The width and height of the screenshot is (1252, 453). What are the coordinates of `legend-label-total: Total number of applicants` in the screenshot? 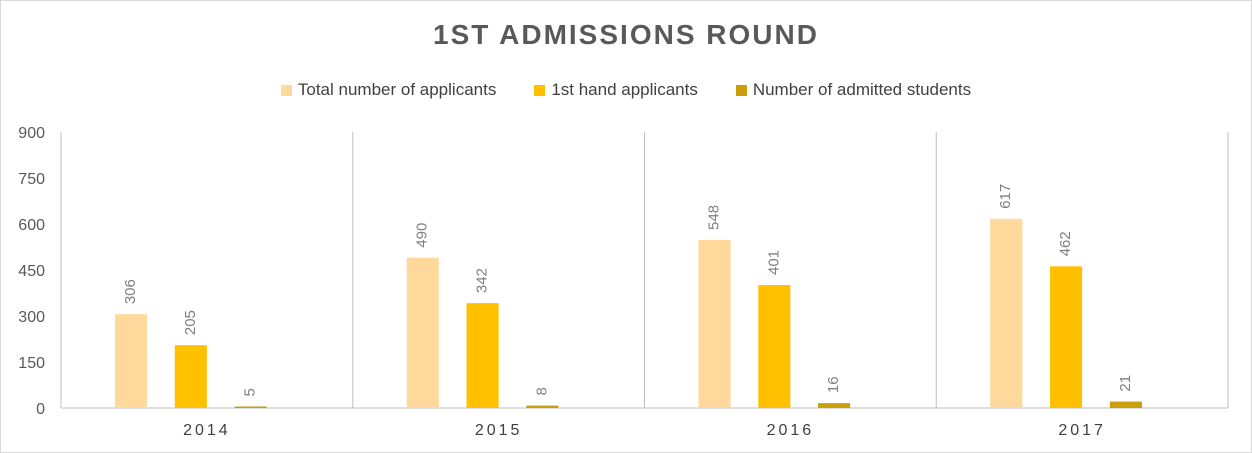 It's located at (397, 89).